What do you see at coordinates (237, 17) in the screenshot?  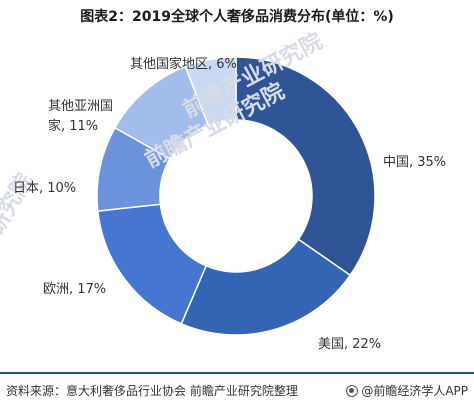 I see `chart-title: 图表2：2019全球个人奢侈品消费分布(单位：%)` at bounding box center [237, 17].